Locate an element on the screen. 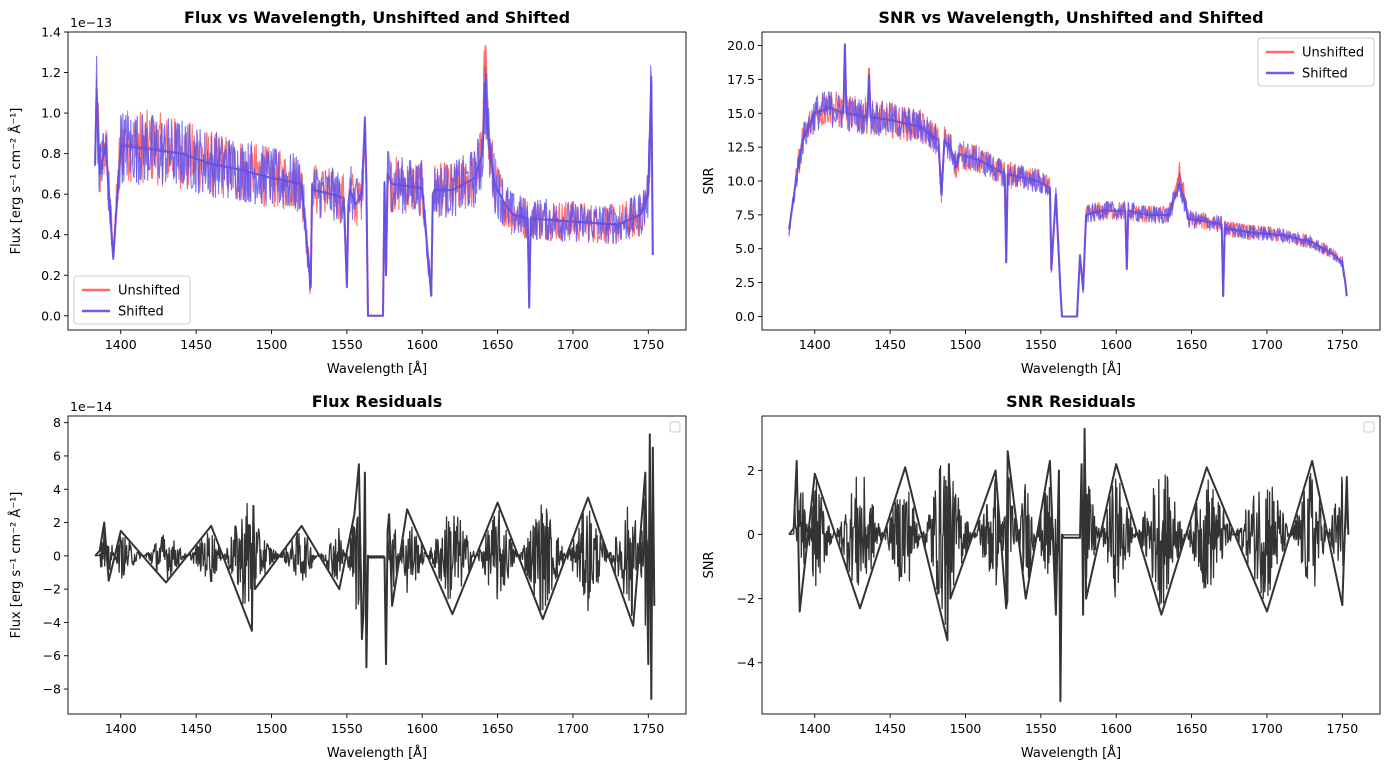 The width and height of the screenshot is (1389, 774). y-tick-label: 1.4 is located at coordinates (51, 32).